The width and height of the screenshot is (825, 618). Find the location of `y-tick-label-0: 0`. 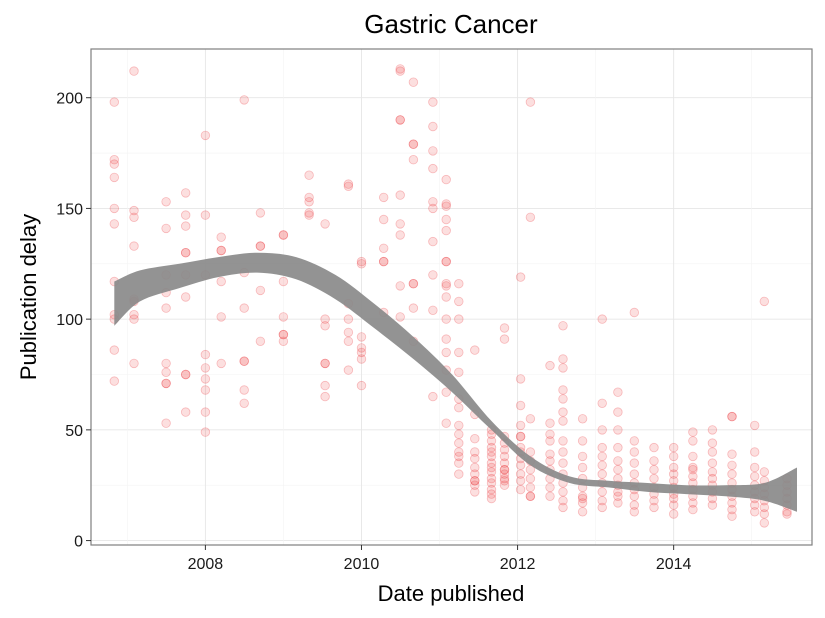

y-tick-label-0: 0 is located at coordinates (78, 542).